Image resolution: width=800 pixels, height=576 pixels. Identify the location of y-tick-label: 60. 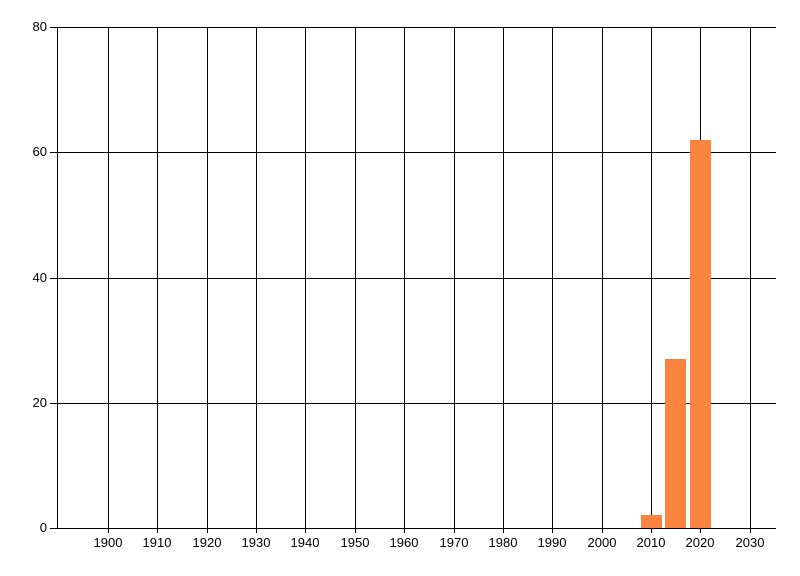
(39, 151).